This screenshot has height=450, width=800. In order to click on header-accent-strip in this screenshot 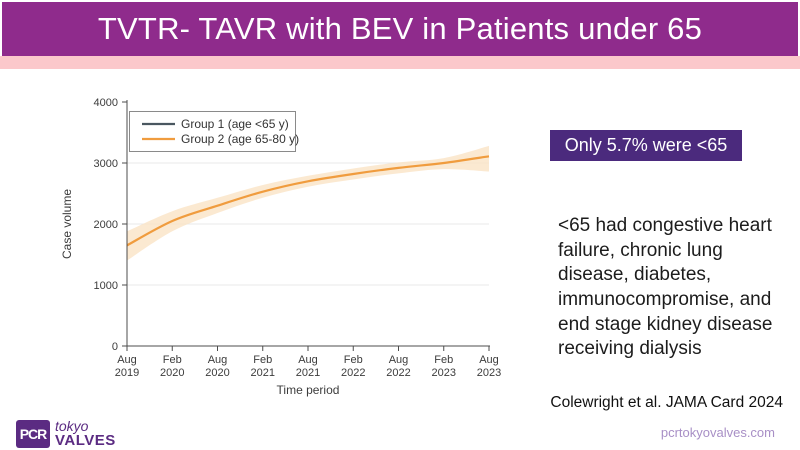, I will do `click(400, 62)`.